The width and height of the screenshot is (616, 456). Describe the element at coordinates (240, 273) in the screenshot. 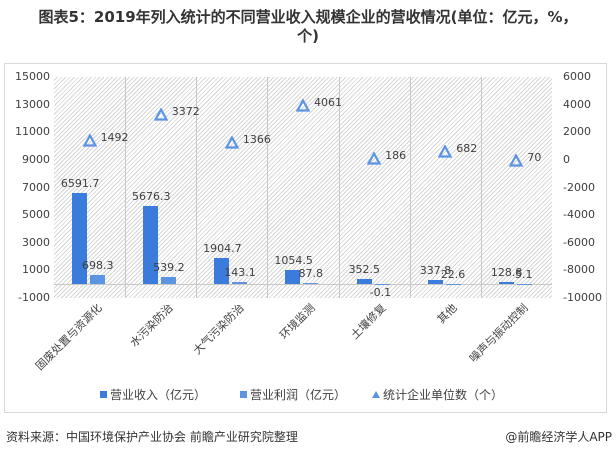

I see `bar-value-label: 143.1` at that location.